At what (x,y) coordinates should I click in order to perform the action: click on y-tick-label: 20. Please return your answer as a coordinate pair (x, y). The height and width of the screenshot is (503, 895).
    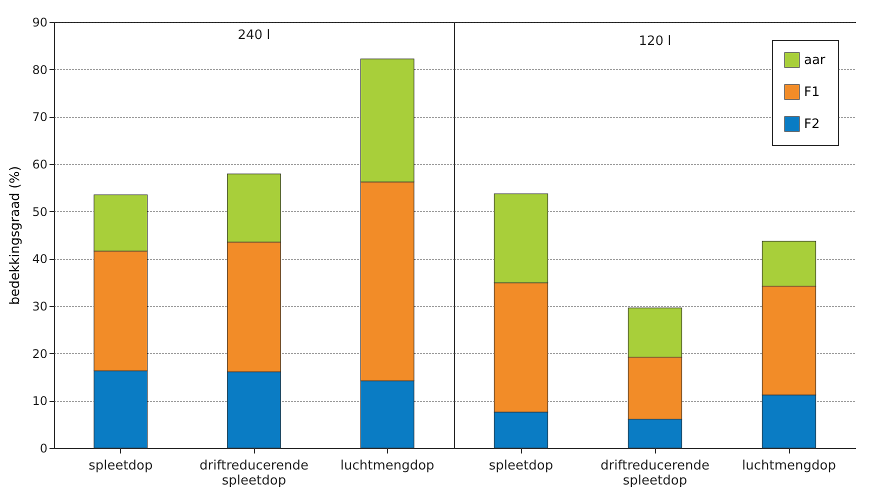
    Looking at the image, I should click on (40, 353).